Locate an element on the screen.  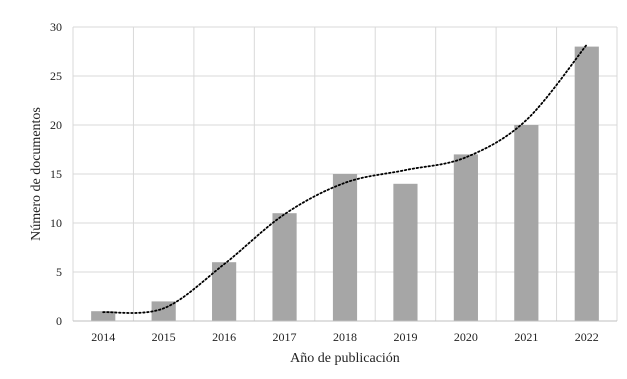
x-tick-label: 2014 is located at coordinates (103, 337).